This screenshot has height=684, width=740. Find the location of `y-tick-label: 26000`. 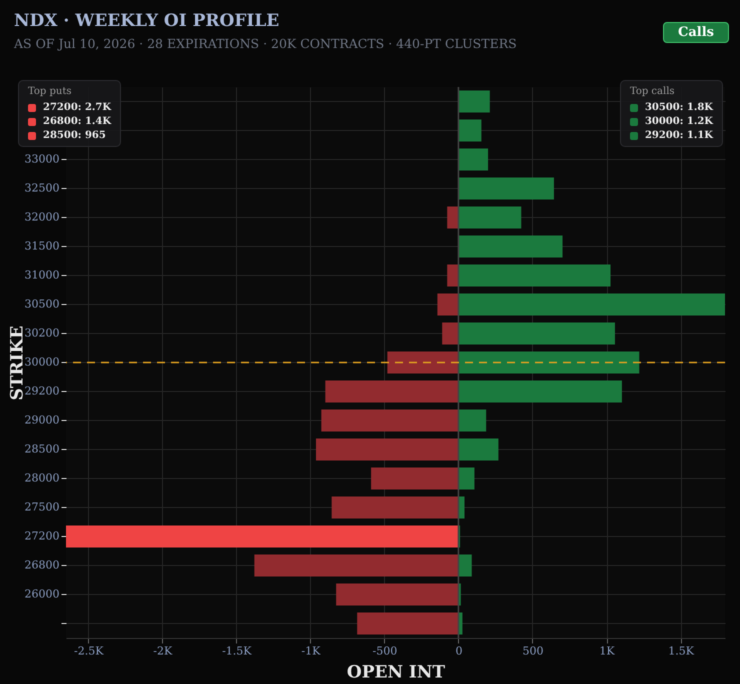

y-tick-label: 26000 is located at coordinates (42, 594).